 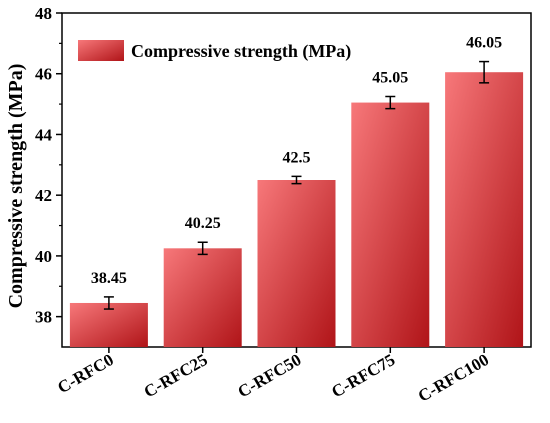 What do you see at coordinates (43, 74) in the screenshot?
I see `y-tick-label: 46` at bounding box center [43, 74].